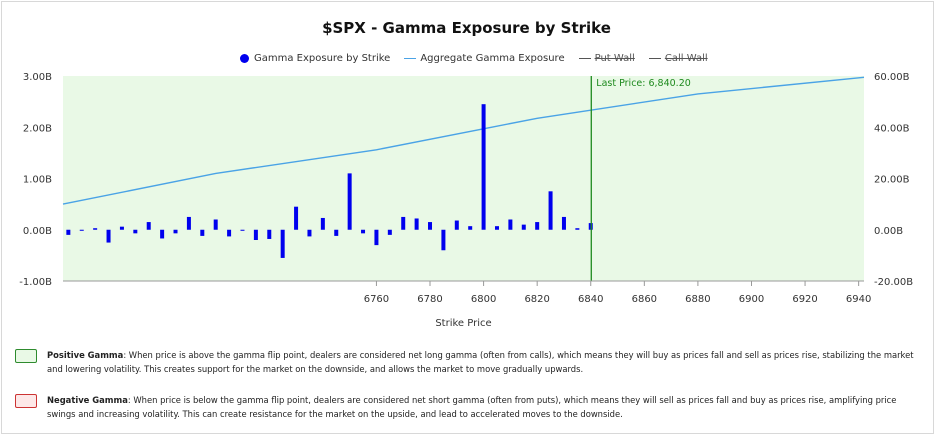 Image resolution: width=937 pixels, height=437 pixels. What do you see at coordinates (37, 180) in the screenshot?
I see `y-left-tick-label: 1.00B` at bounding box center [37, 180].